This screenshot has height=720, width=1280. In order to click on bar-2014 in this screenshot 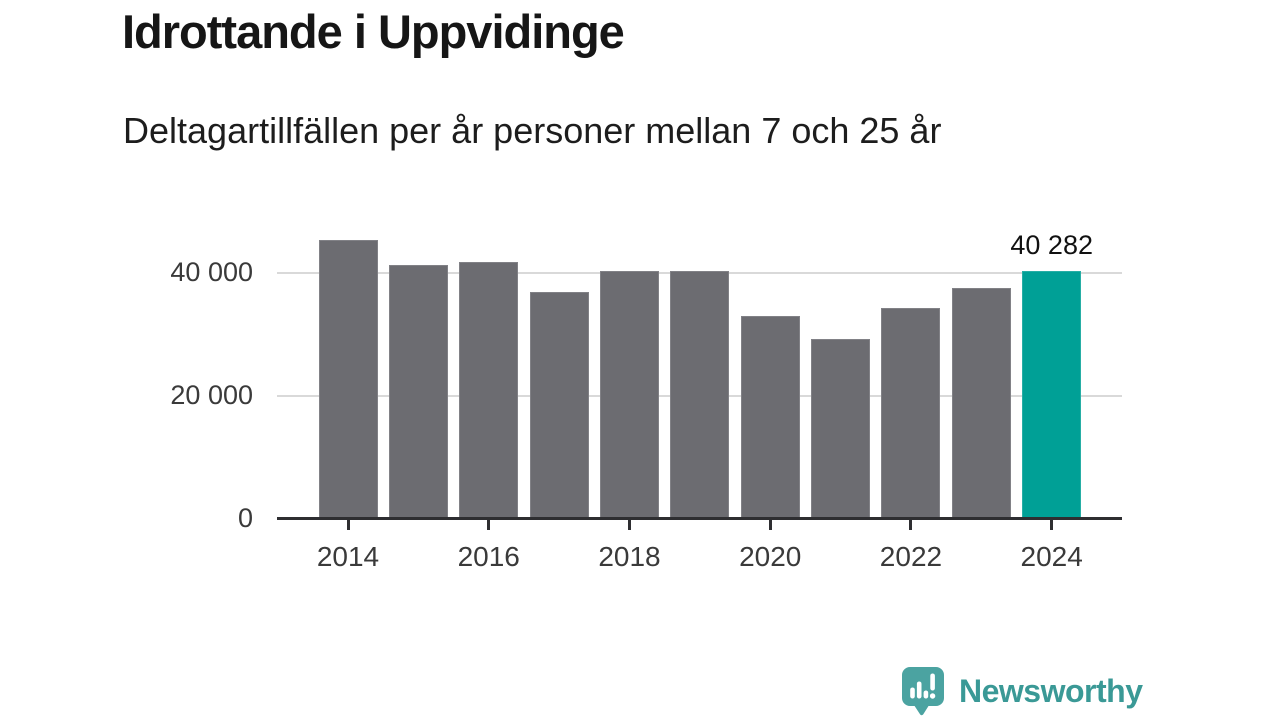, I will do `click(348, 379)`.